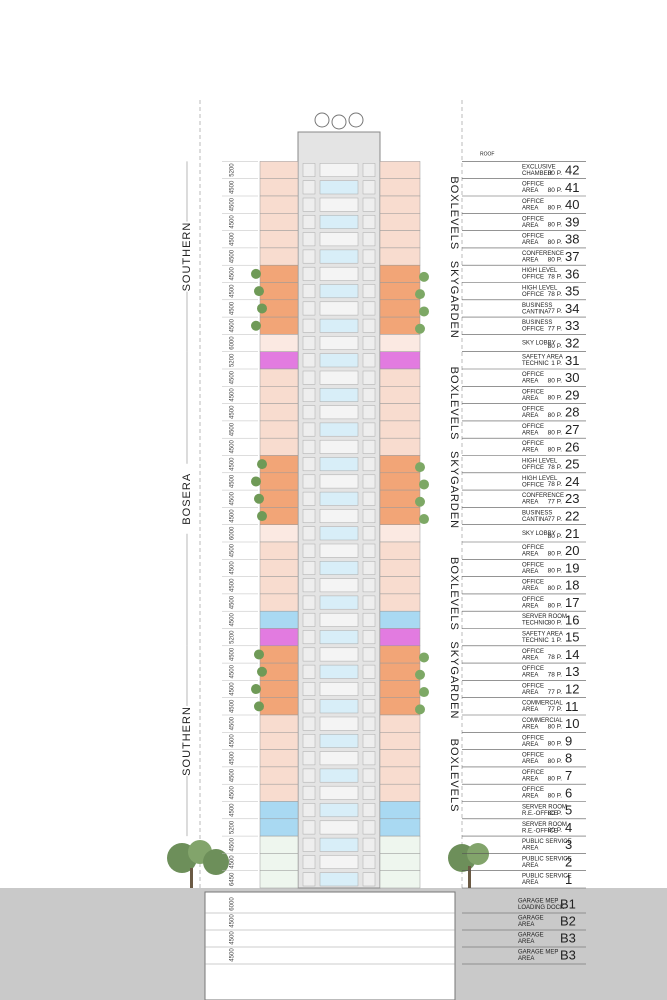 This screenshot has height=1000, width=667. I want to click on floor-use: BUSINESS, so click(537, 513).